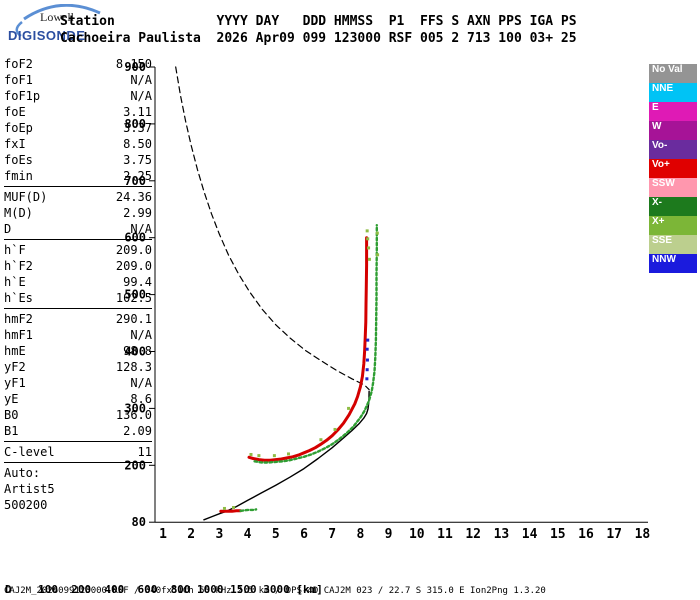 This screenshot has width=700, height=600. What do you see at coordinates (248, 510) in the screenshot?
I see `es-trace-x-mode` at bounding box center [248, 510].